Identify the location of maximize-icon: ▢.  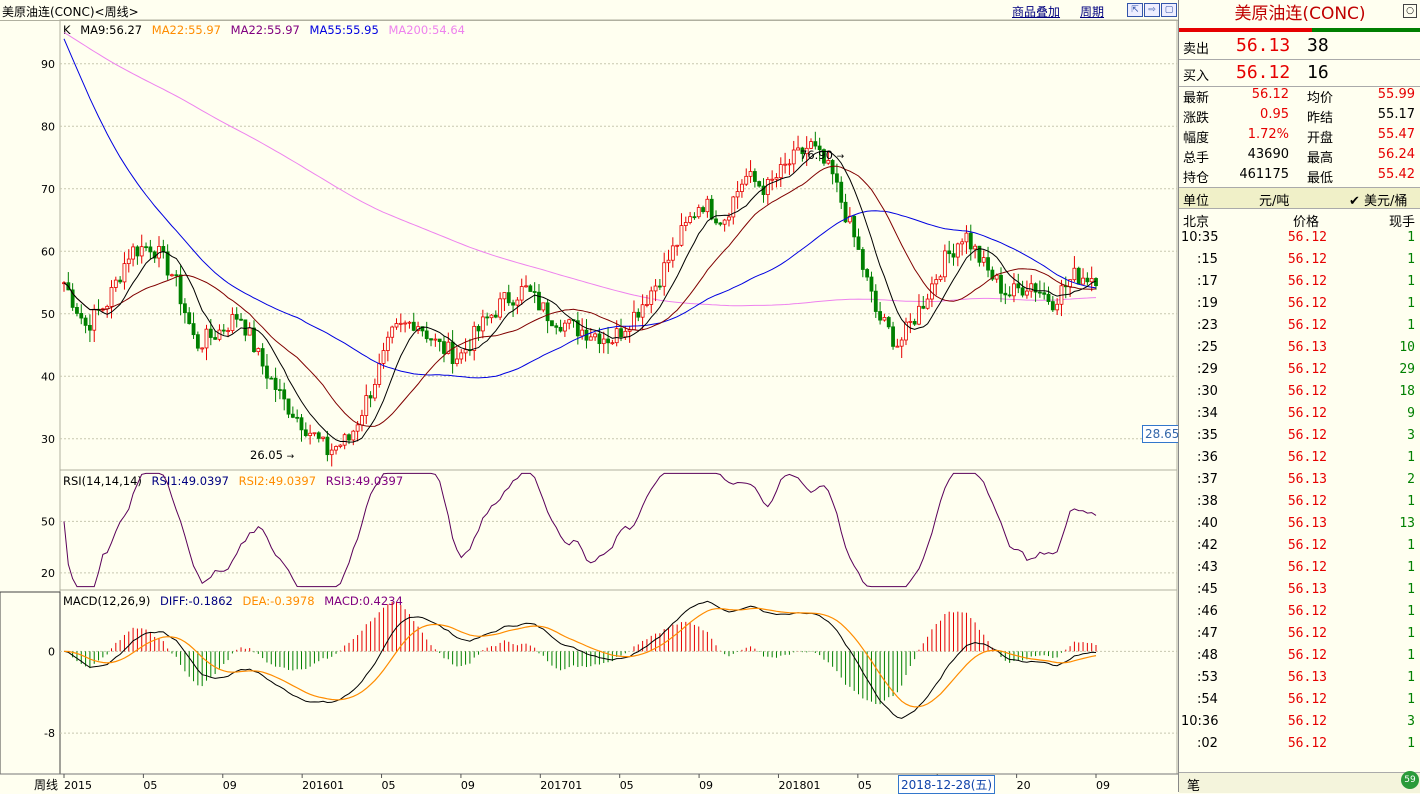
(1169, 10).